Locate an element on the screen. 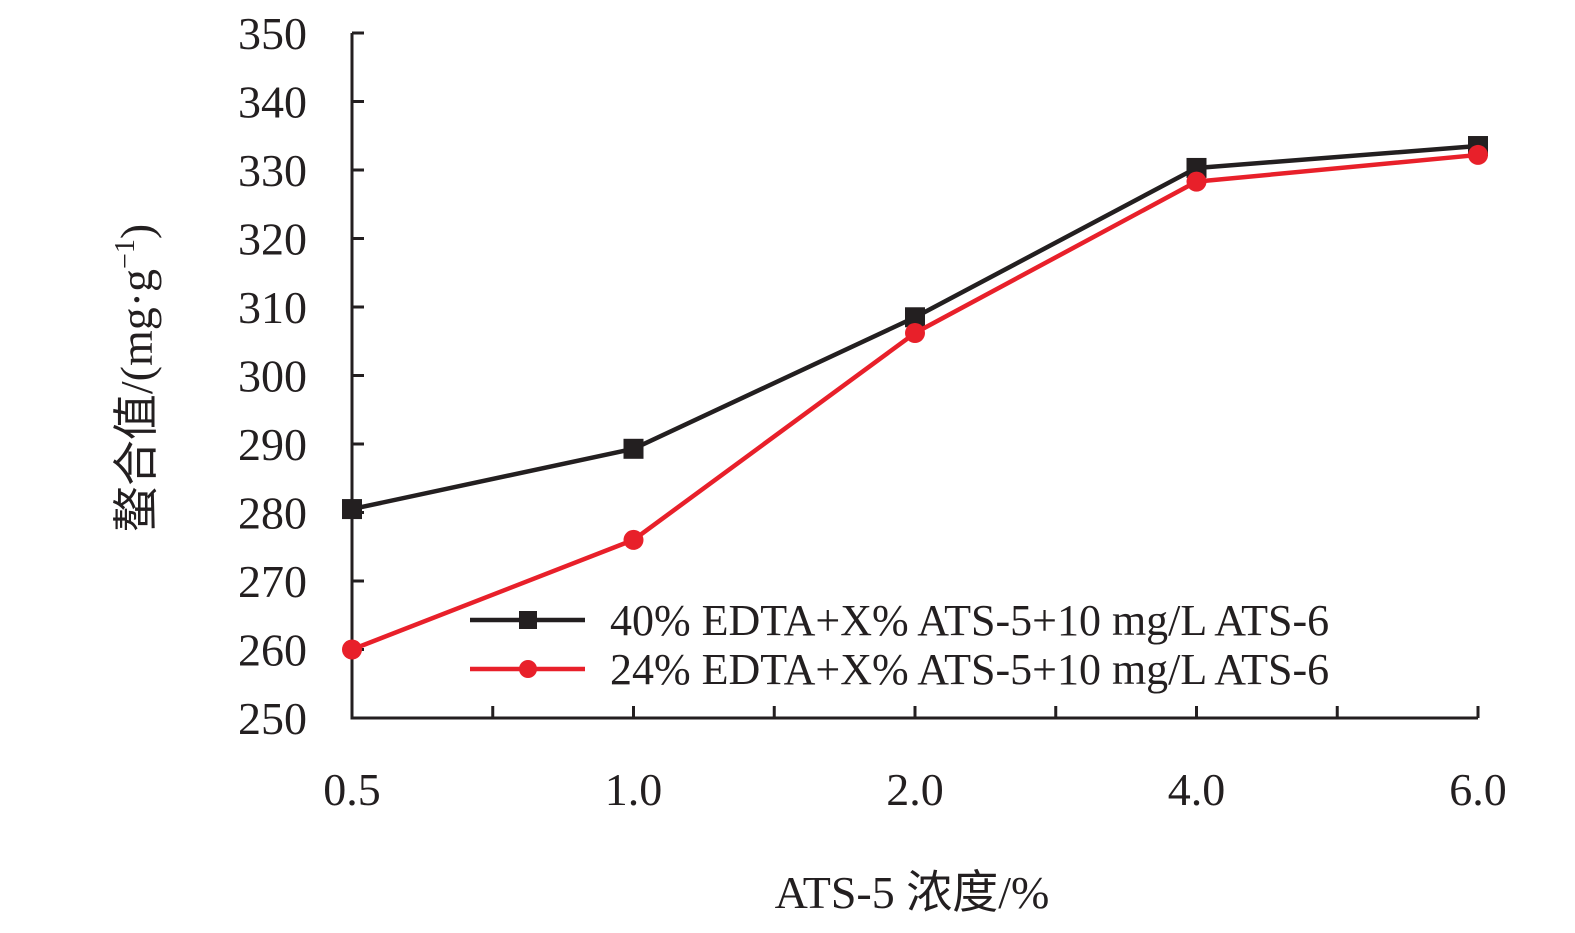 The width and height of the screenshot is (1575, 933). y-tick-label: 310 is located at coordinates (272, 307).